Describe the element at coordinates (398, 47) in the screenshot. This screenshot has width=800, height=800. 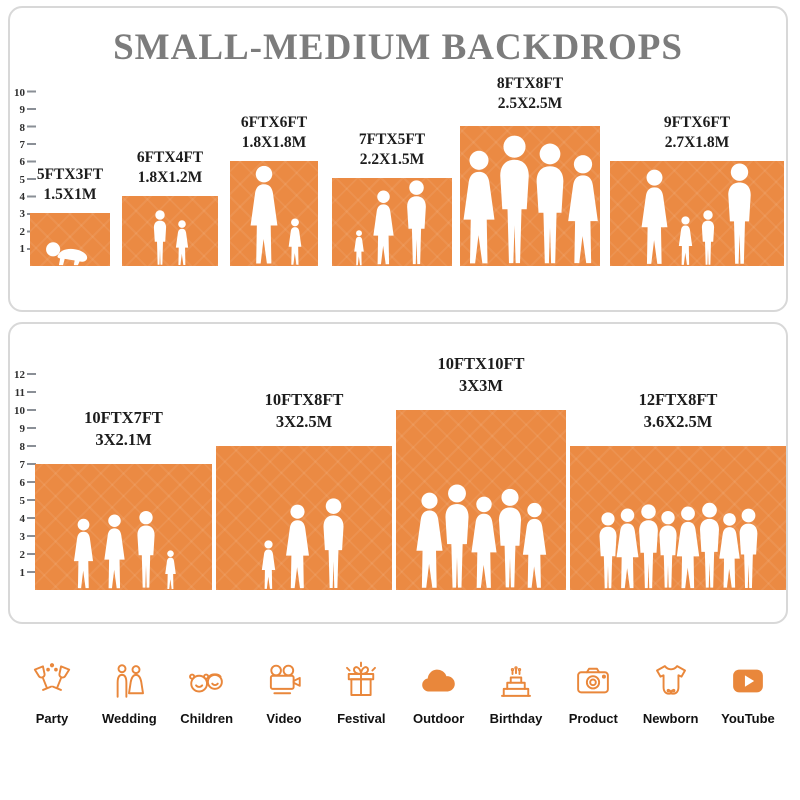
I see `page-title: SMALL-MEDIUM BACKDROPS` at that location.